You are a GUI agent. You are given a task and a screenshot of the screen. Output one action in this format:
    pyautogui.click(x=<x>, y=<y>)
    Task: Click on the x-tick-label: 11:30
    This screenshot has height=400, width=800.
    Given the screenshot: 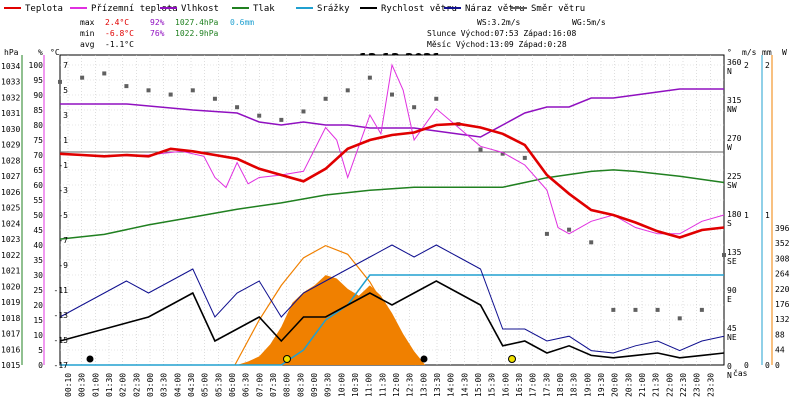 What is the action you would take?
    pyautogui.click(x=382, y=385)
    